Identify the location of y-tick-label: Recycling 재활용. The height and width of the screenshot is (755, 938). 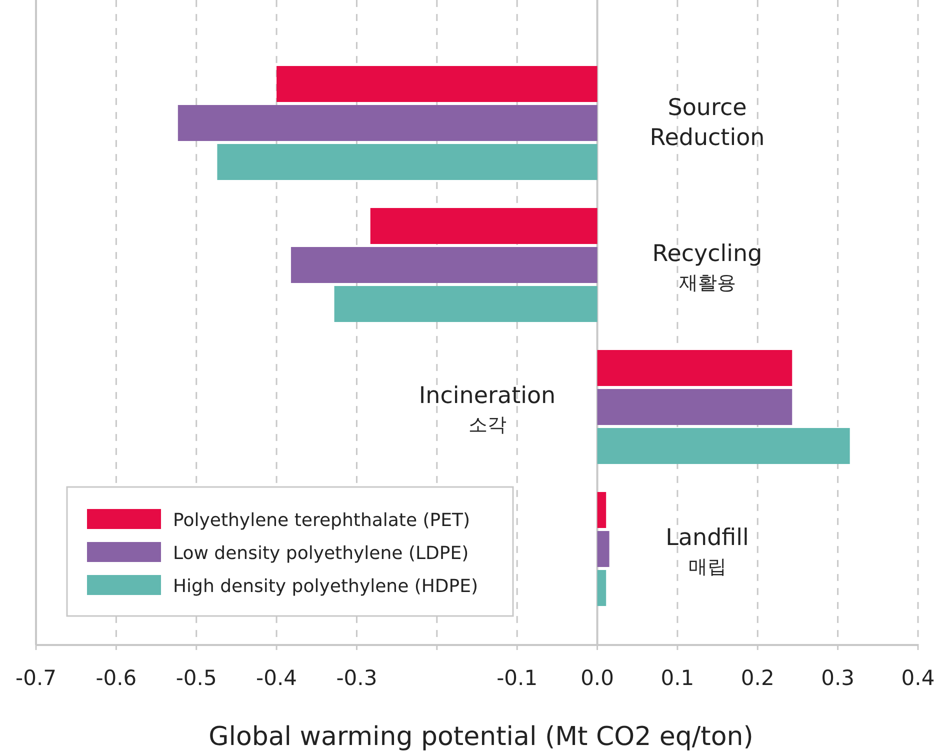
(707, 267).